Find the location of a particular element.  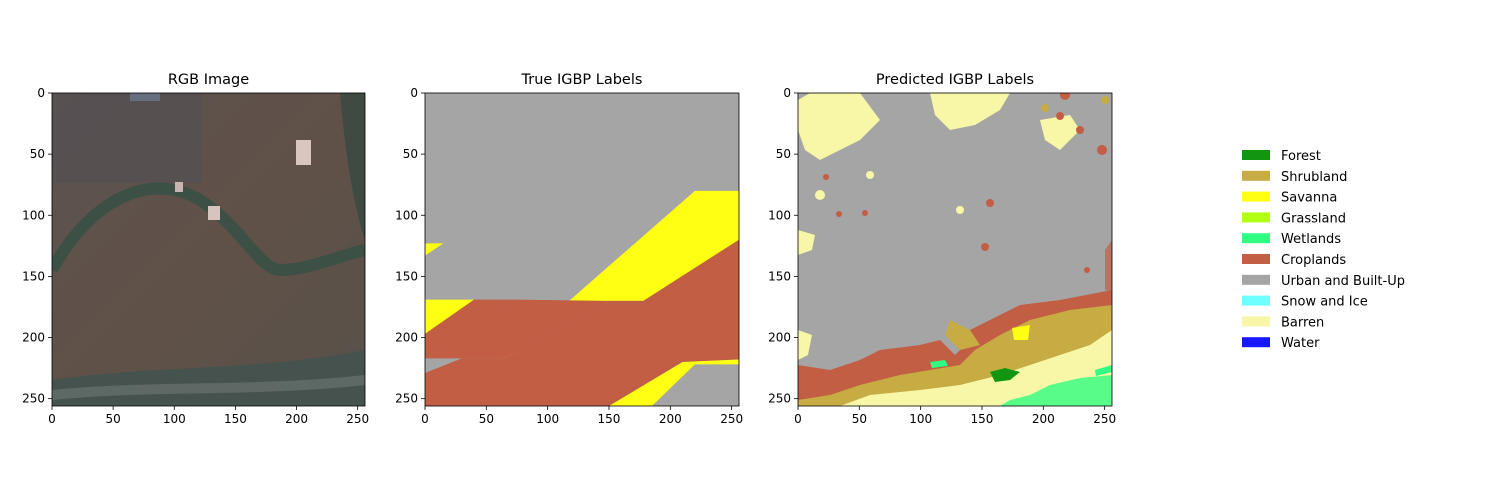

panel-title-true: True IGBP Labels is located at coordinates (582, 80).